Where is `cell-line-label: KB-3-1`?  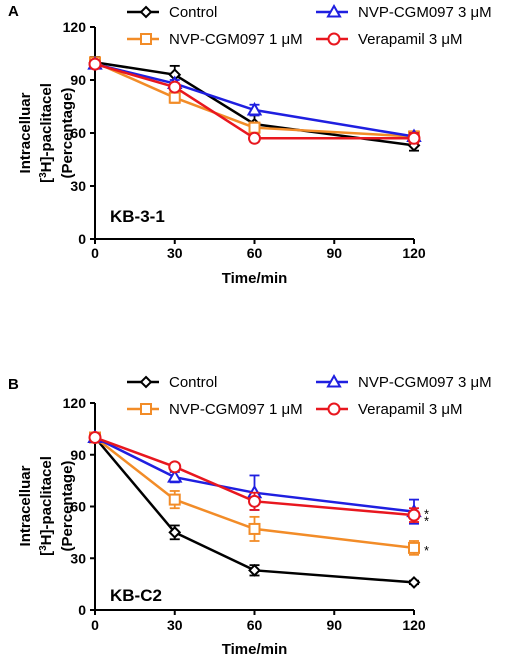 cell-line-label: KB-3-1 is located at coordinates (137, 216).